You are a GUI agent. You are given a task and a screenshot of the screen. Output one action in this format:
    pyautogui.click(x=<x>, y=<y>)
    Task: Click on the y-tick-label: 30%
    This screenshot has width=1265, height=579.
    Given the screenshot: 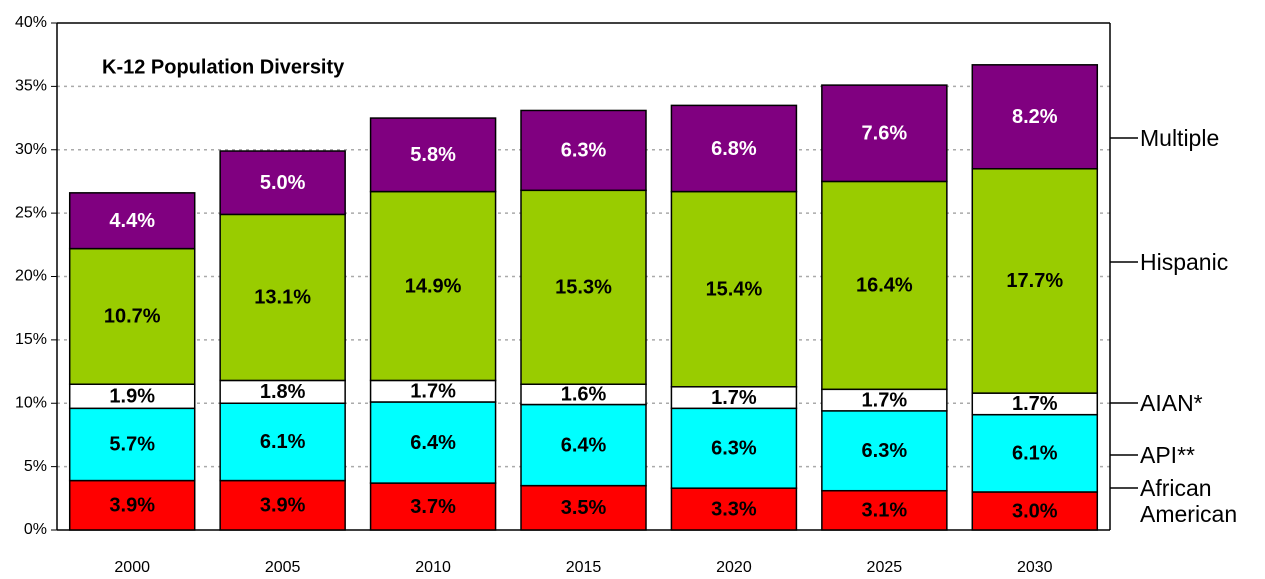 What is the action you would take?
    pyautogui.click(x=31, y=149)
    